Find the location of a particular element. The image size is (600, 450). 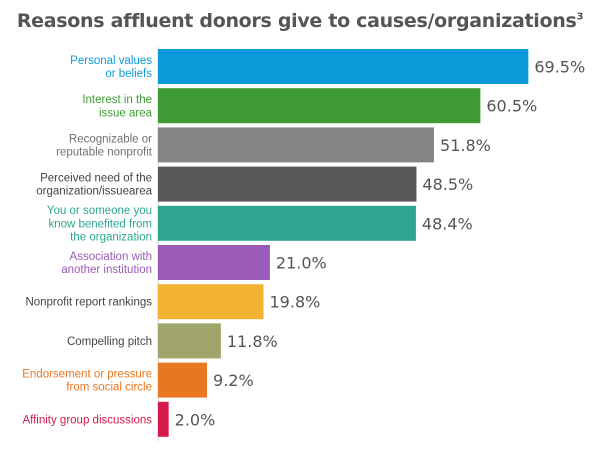

category-label-6: Association with another institution is located at coordinates (106, 263).